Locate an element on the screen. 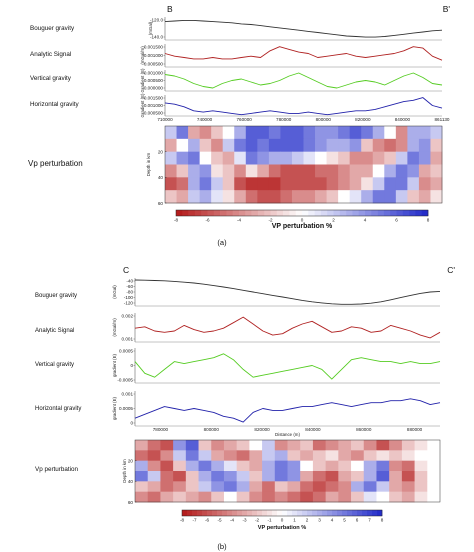 The height and width of the screenshot is (552, 474). colorbar-tick-label: -7 is located at coordinates (194, 520).